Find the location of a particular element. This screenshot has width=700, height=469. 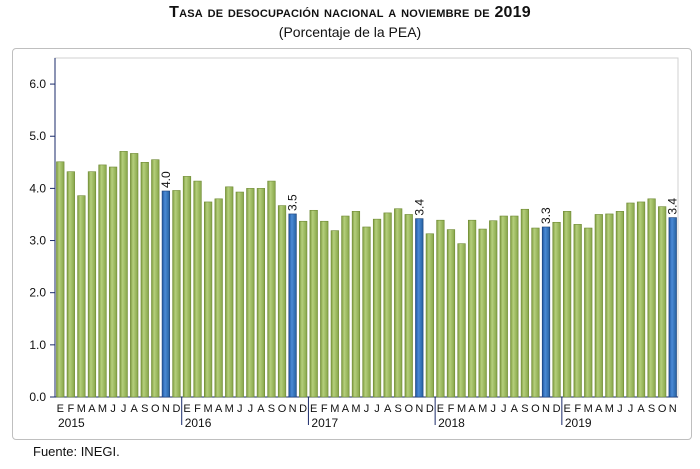

y-tick-label: 1.0 is located at coordinates (37, 345).